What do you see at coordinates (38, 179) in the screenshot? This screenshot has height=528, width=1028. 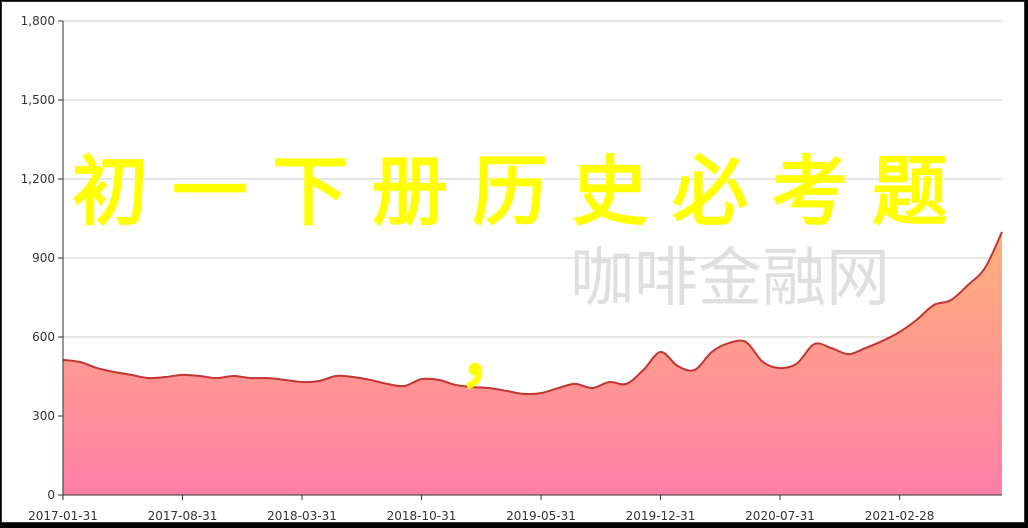 I see `y-tick-label: 1,200` at bounding box center [38, 179].